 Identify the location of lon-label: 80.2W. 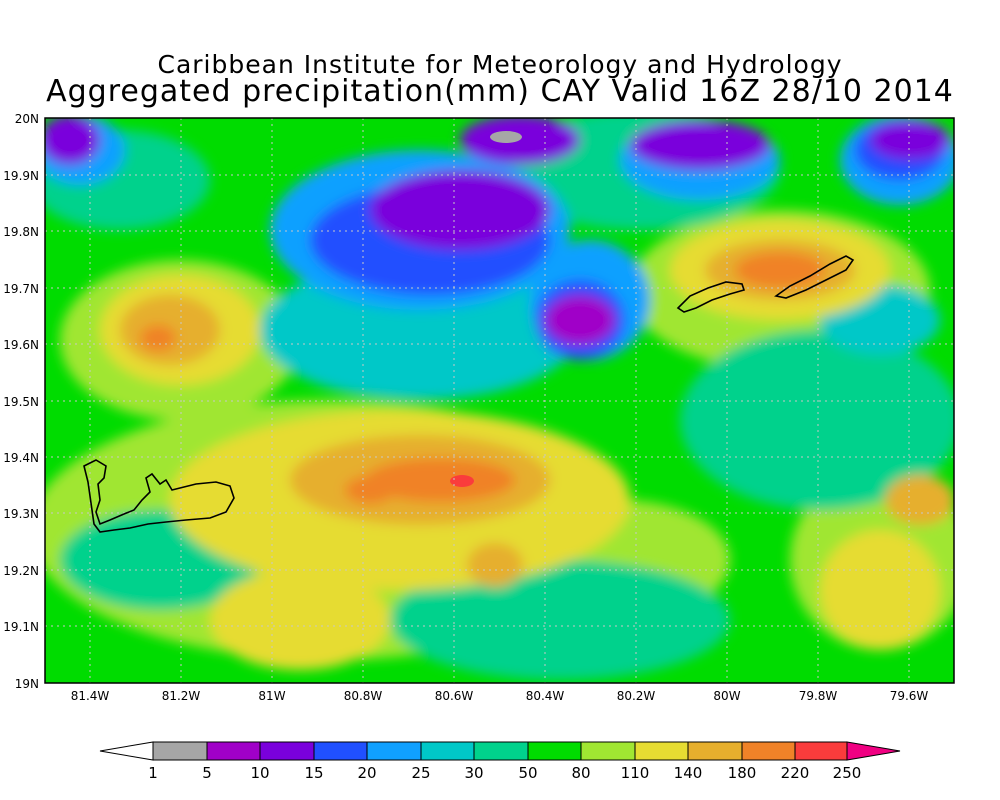
(636, 696).